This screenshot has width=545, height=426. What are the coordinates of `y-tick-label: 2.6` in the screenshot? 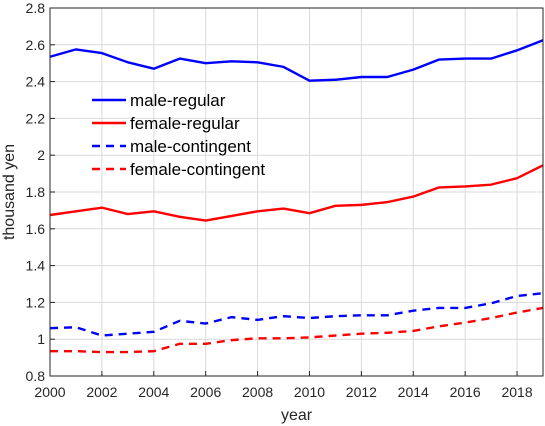 It's located at (36, 45).